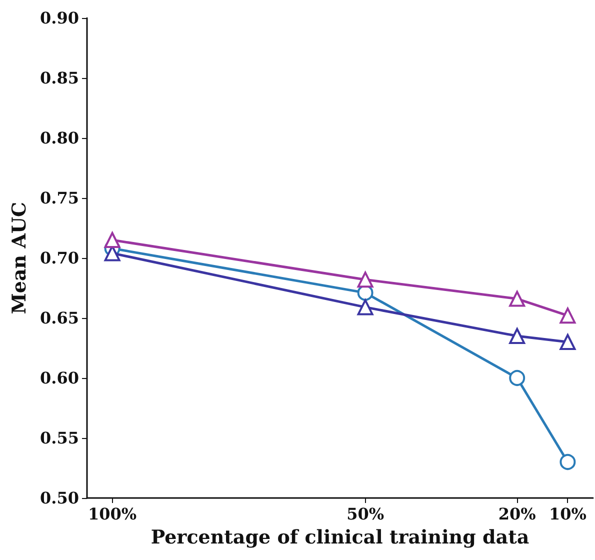  What do you see at coordinates (59, 18) in the screenshot?
I see `y-tick-label: 0.90` at bounding box center [59, 18].